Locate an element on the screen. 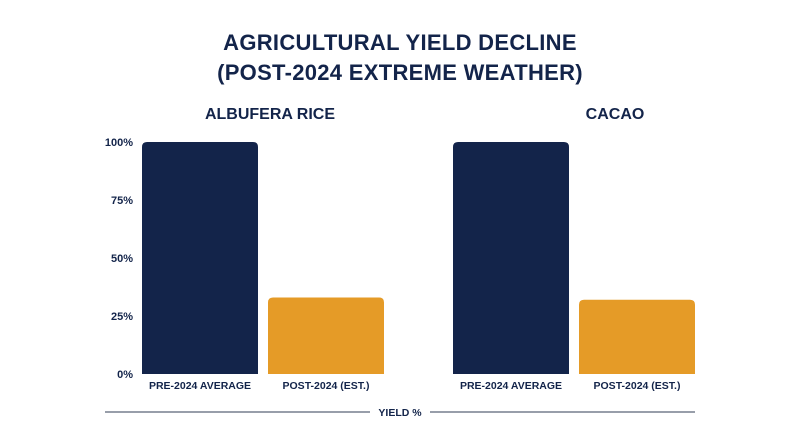 This screenshot has width=800, height=447. y-tick-label: 25% is located at coordinates (122, 317).